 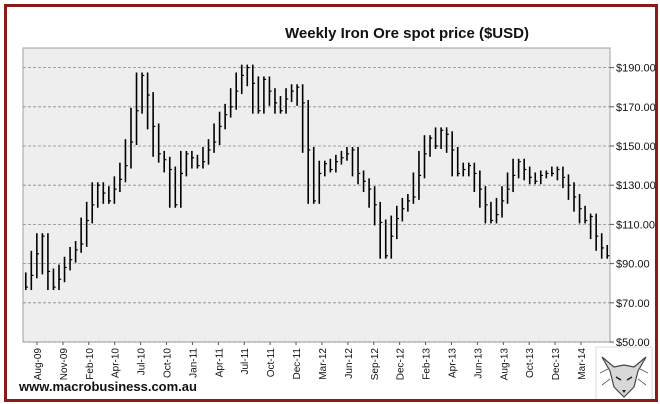 What do you see at coordinates (219, 363) in the screenshot?
I see `x-tick-label: Apr-11` at bounding box center [219, 363].